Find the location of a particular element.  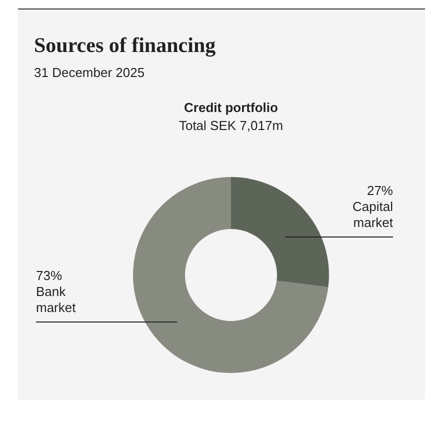

slice-label: Bank market is located at coordinates (56, 299).